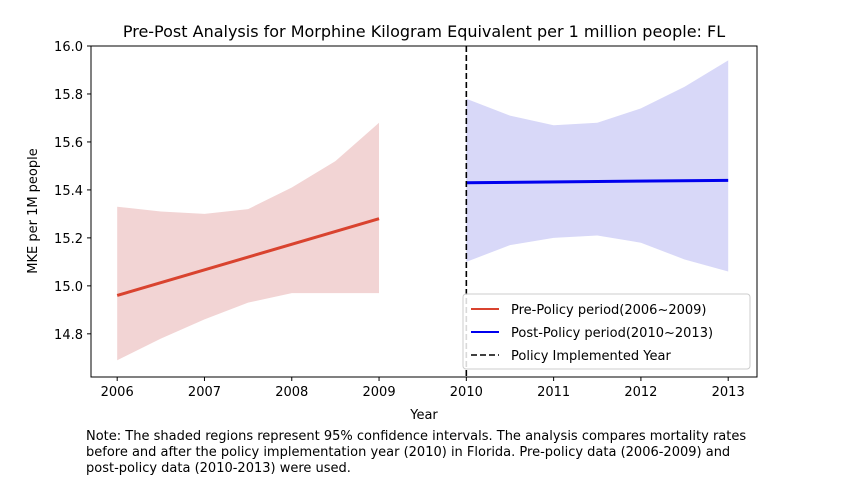 The image size is (862, 504). What do you see at coordinates (591, 356) in the screenshot?
I see `legend-label-2: Policy Implemented Year` at bounding box center [591, 356].